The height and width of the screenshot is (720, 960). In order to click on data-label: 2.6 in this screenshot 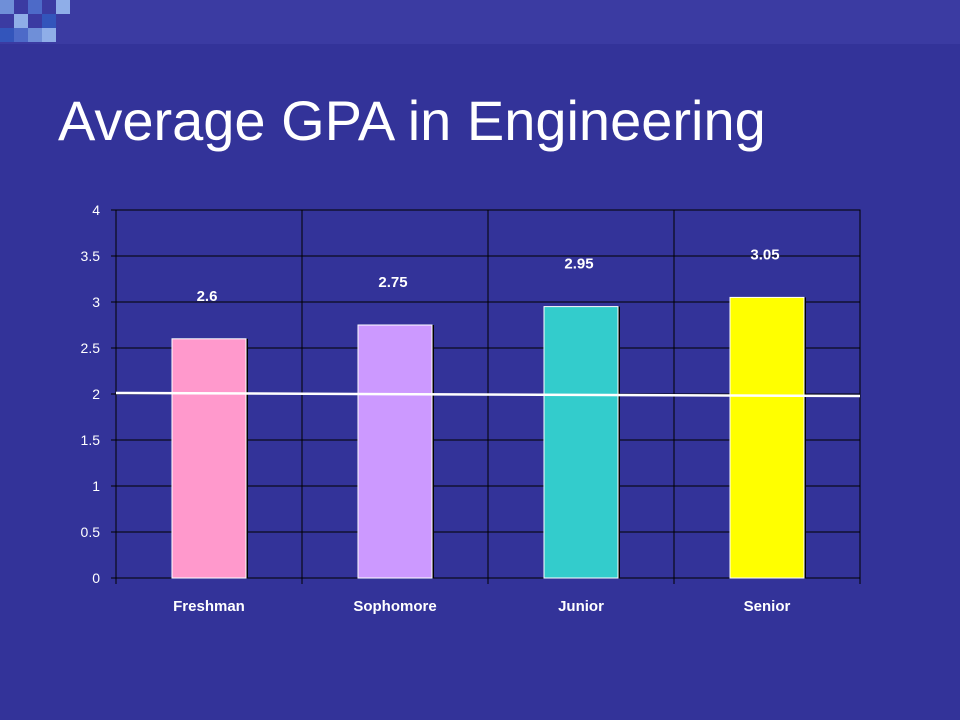, I will do `click(207, 296)`.